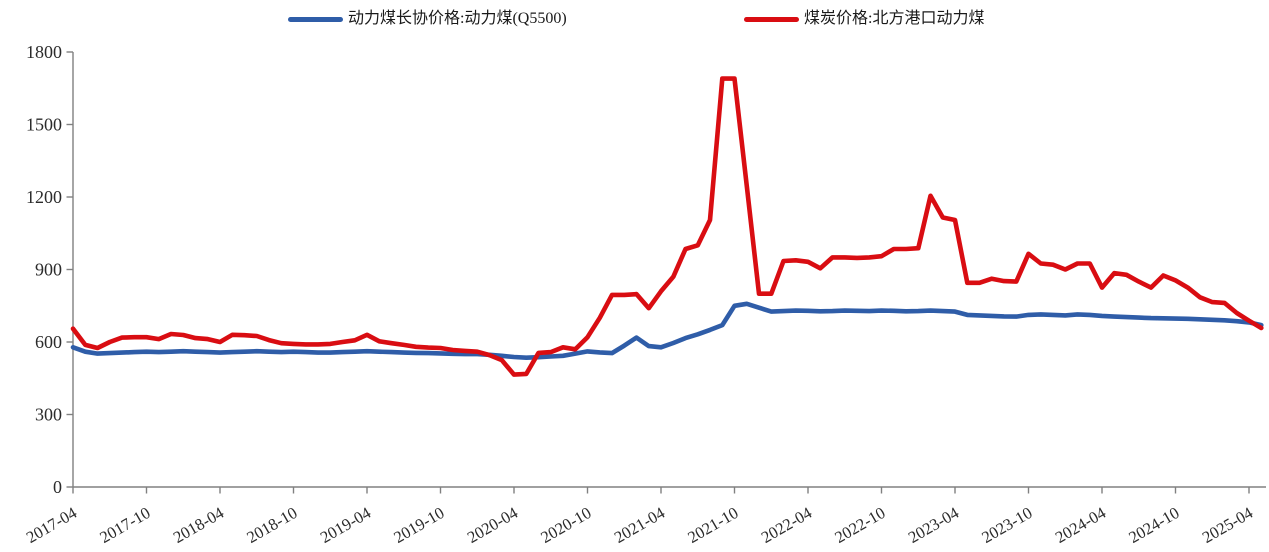 The width and height of the screenshot is (1269, 552). What do you see at coordinates (1006, 525) in the screenshot?
I see `x-axis-tick-label: 2023-10` at bounding box center [1006, 525].